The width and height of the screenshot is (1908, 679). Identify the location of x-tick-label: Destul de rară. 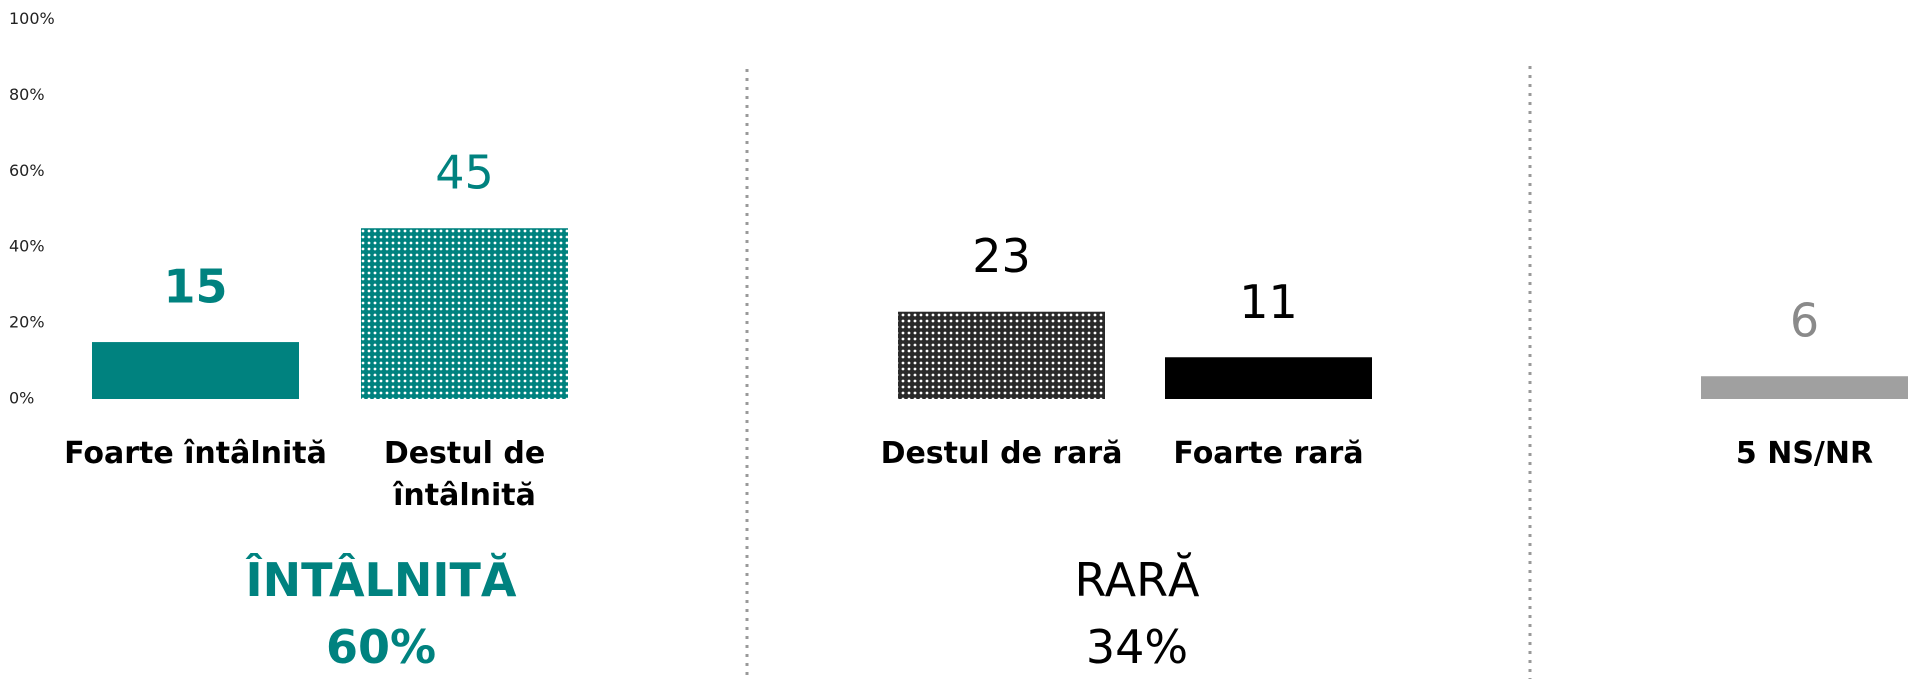
(1001, 453).